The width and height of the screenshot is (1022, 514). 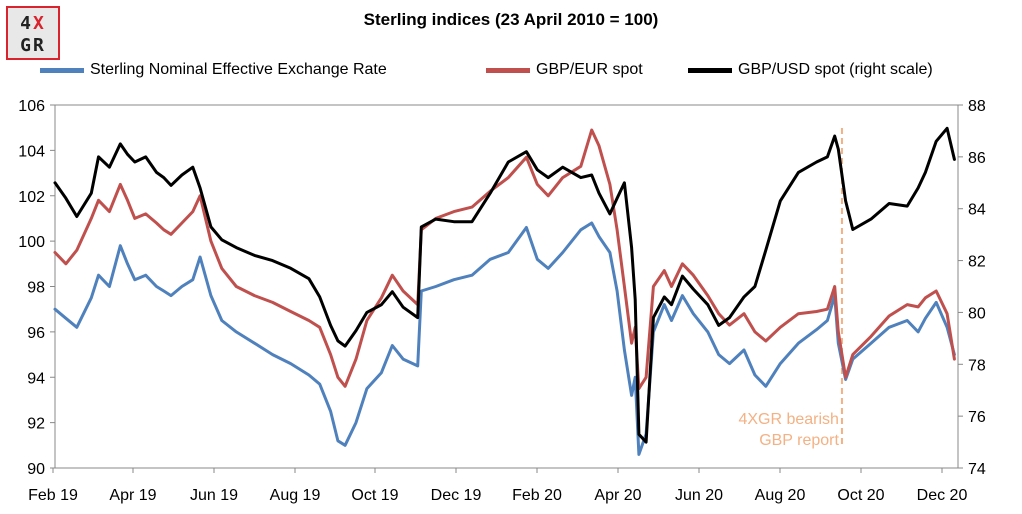 What do you see at coordinates (977, 210) in the screenshot?
I see `y-right-tick-label: 84` at bounding box center [977, 210].